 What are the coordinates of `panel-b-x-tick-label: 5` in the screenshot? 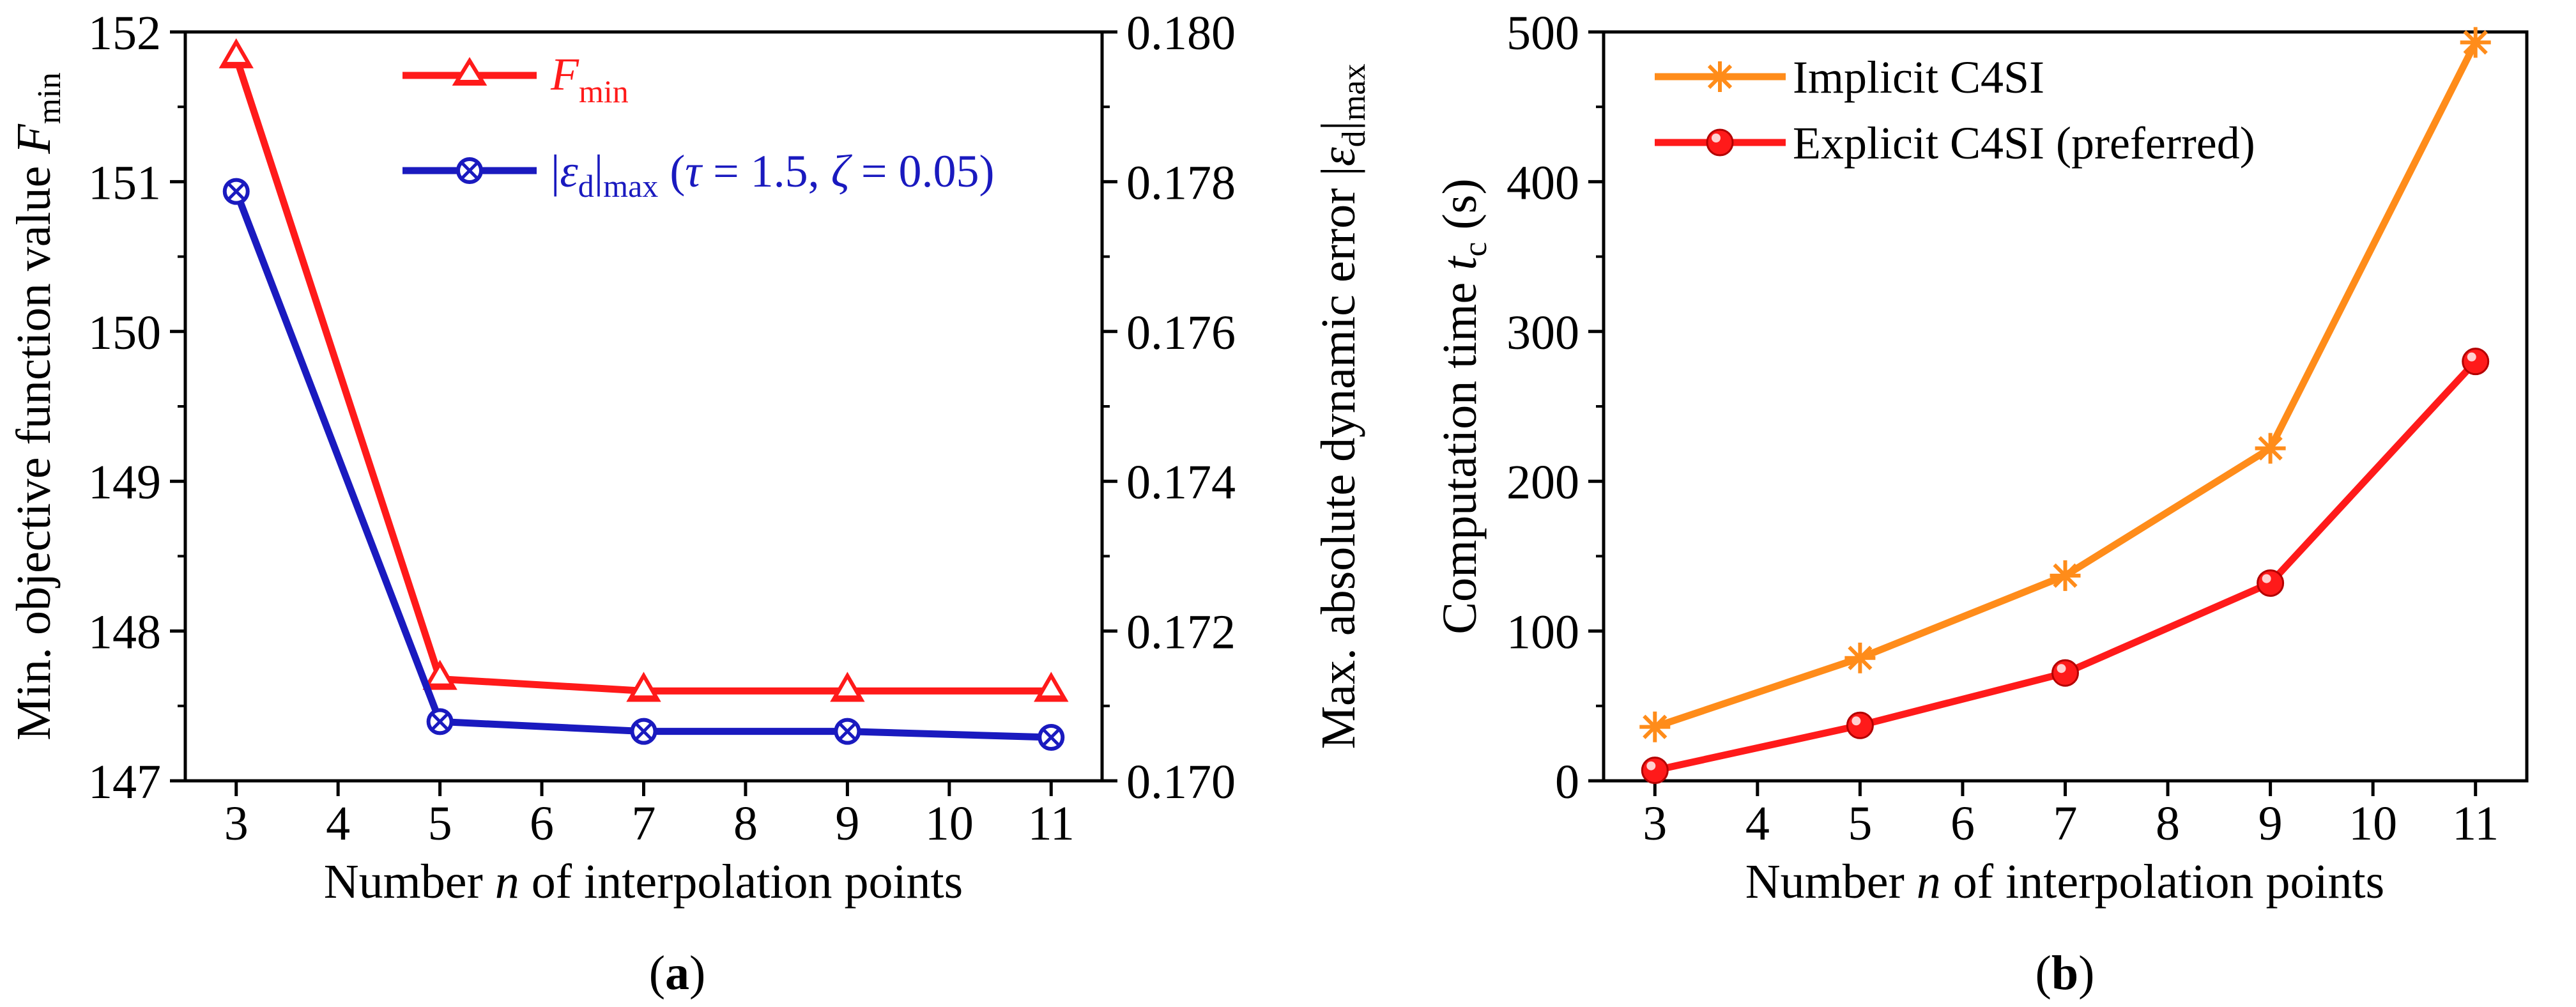 It's located at (1860, 824).